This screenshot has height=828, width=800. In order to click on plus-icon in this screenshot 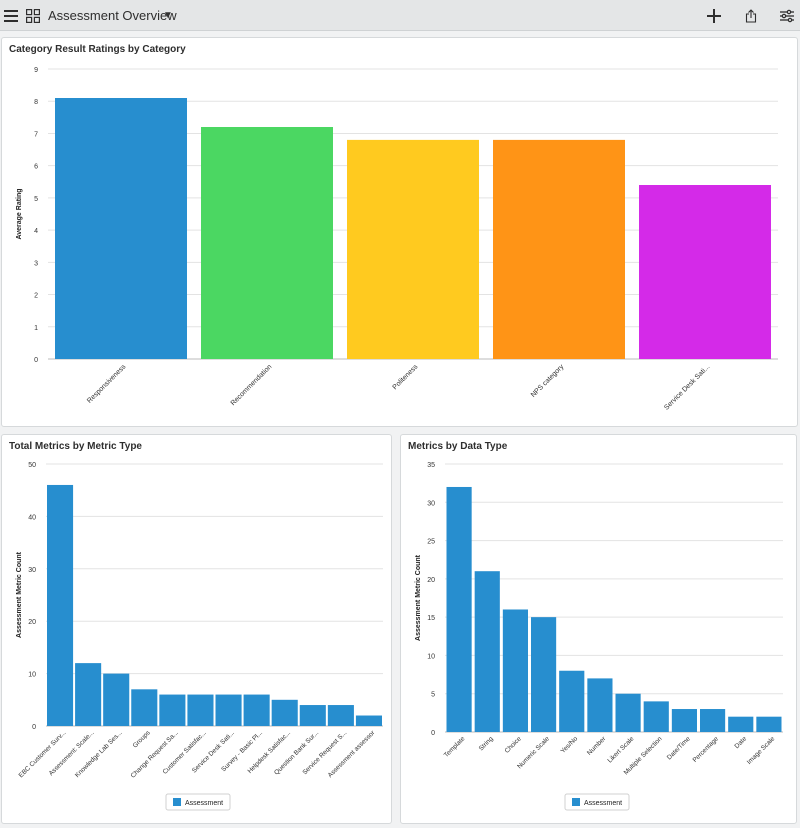, I will do `click(714, 15)`.